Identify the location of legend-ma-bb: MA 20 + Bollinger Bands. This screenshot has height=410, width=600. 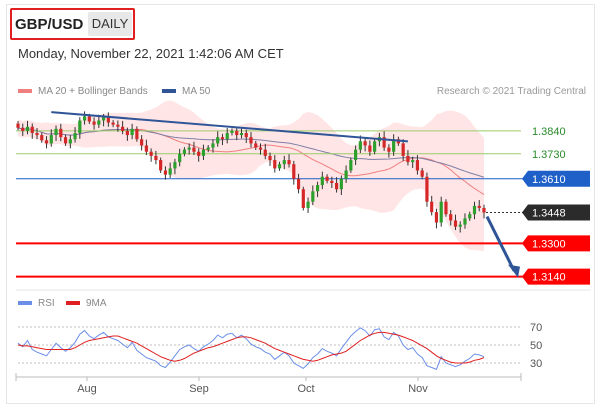
(83, 91).